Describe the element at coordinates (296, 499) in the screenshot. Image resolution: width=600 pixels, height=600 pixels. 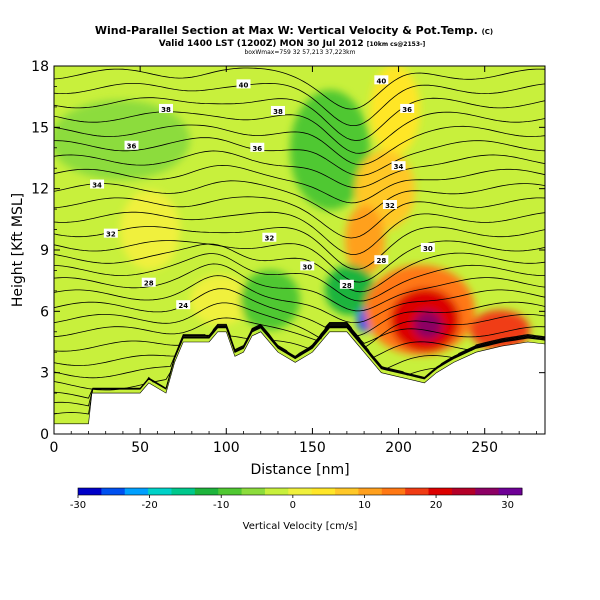
I see `colorbar: -30 -20 -10 0 10 20 30` at that location.